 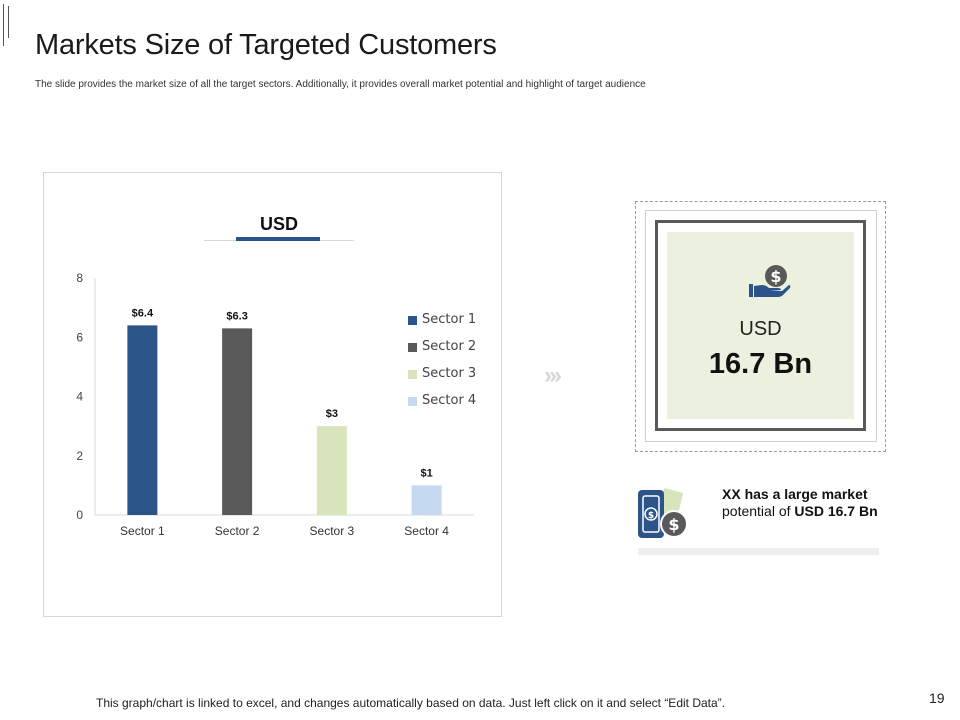 What do you see at coordinates (142, 531) in the screenshot?
I see `x-tick-label: Sector 1` at bounding box center [142, 531].